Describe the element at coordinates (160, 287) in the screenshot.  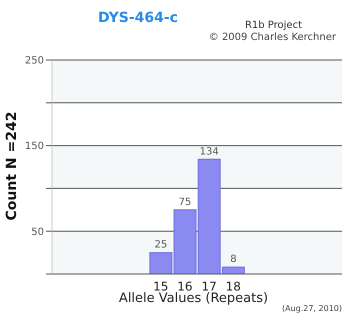
I see `x-tick-label: 15` at that location.